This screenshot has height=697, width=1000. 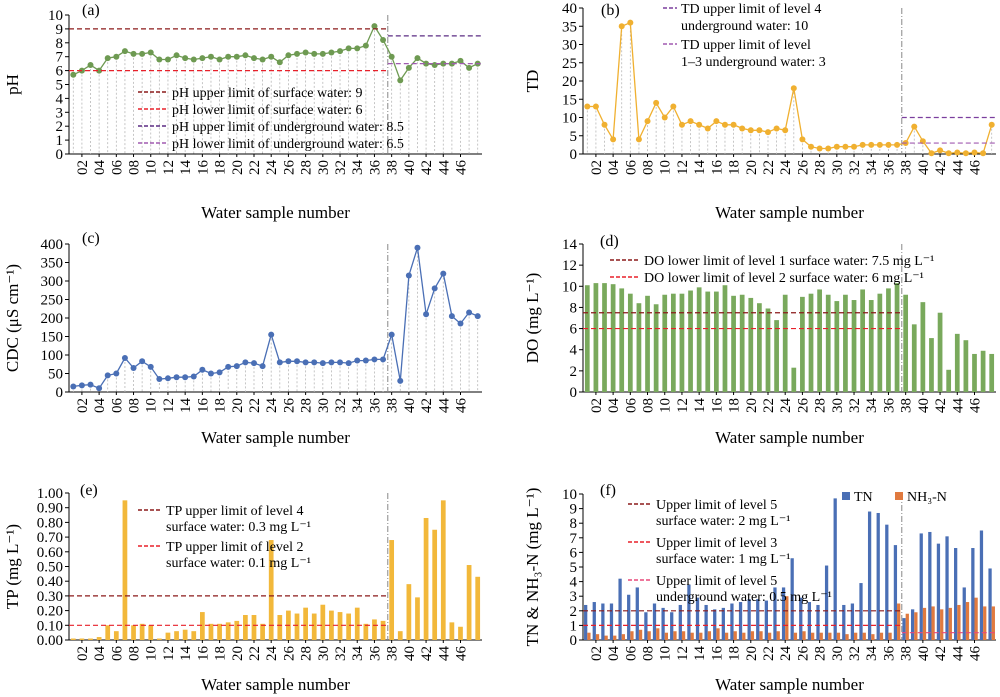 I want to click on x-tick-label: 18, so click(x=735, y=405).